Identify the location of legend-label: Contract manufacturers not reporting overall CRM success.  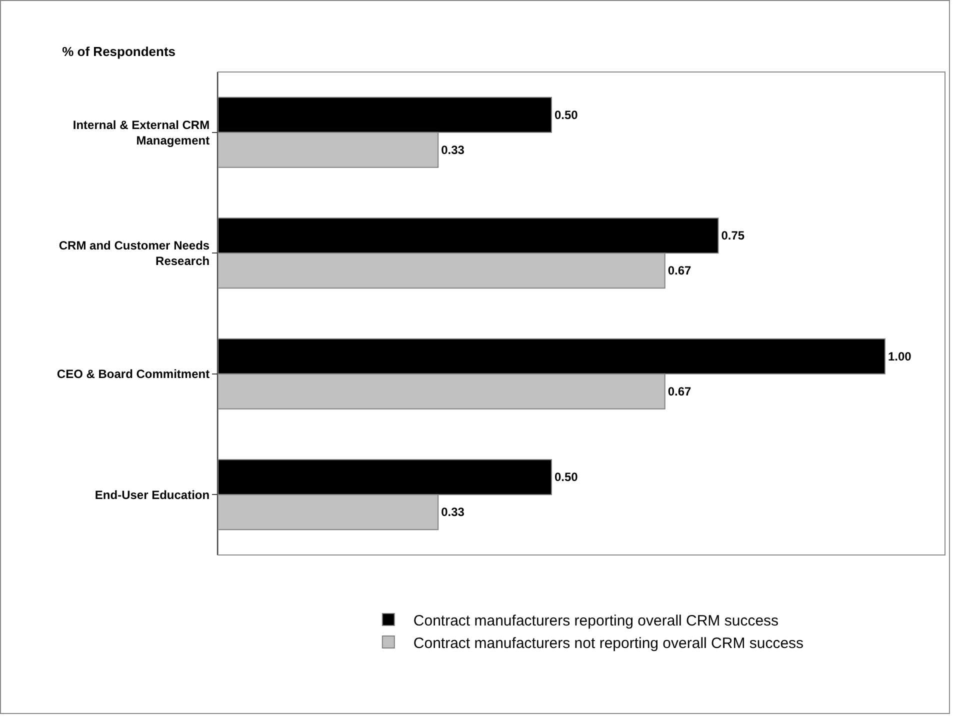
(608, 643).